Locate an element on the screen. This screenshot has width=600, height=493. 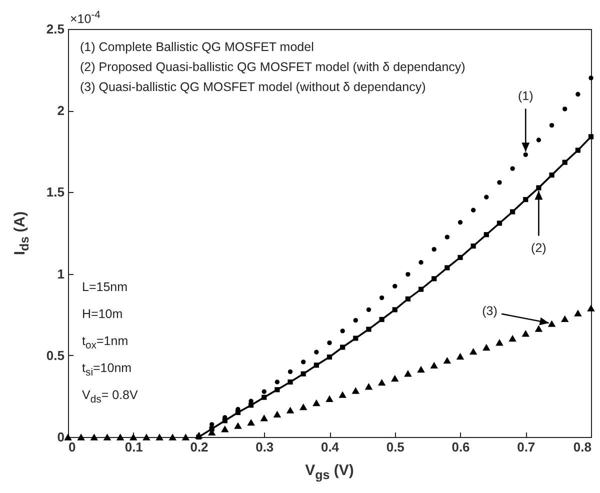
x-tick-label: 0.4 is located at coordinates (330, 447).